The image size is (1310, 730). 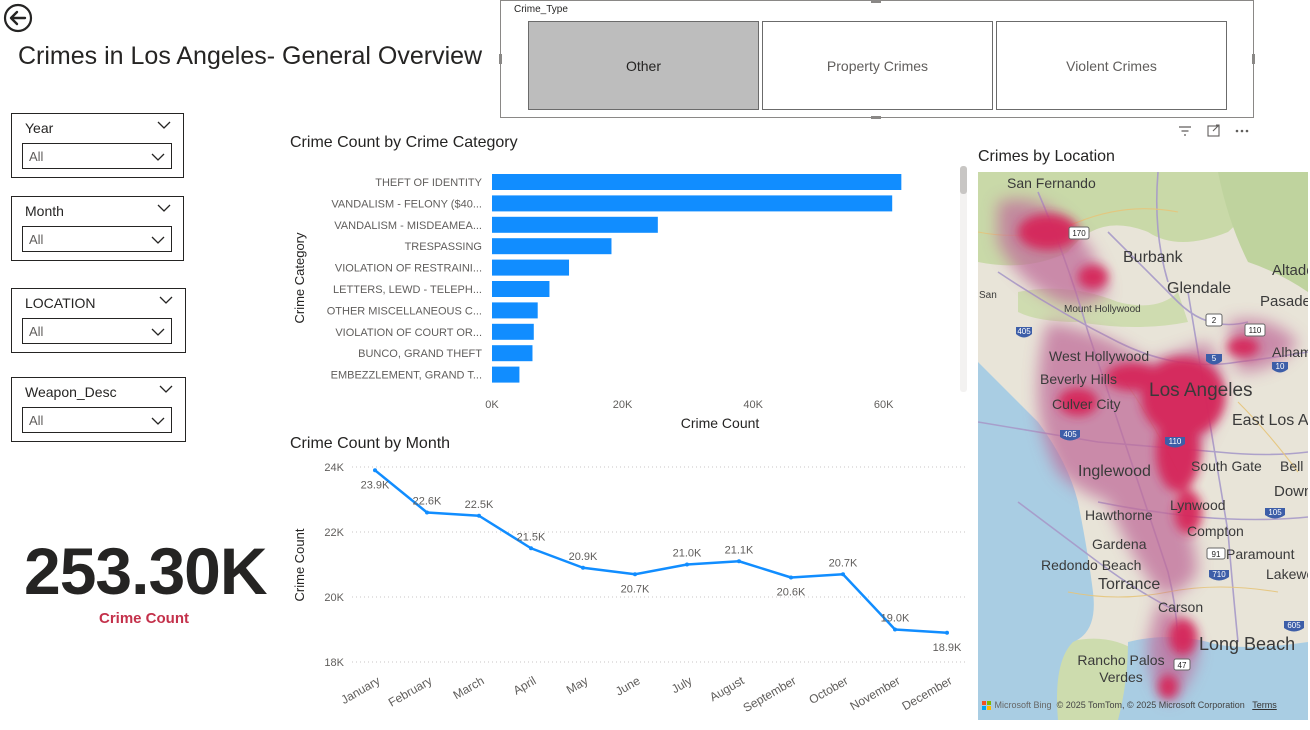 I want to click on month-slicer: Month All, so click(x=97, y=228).